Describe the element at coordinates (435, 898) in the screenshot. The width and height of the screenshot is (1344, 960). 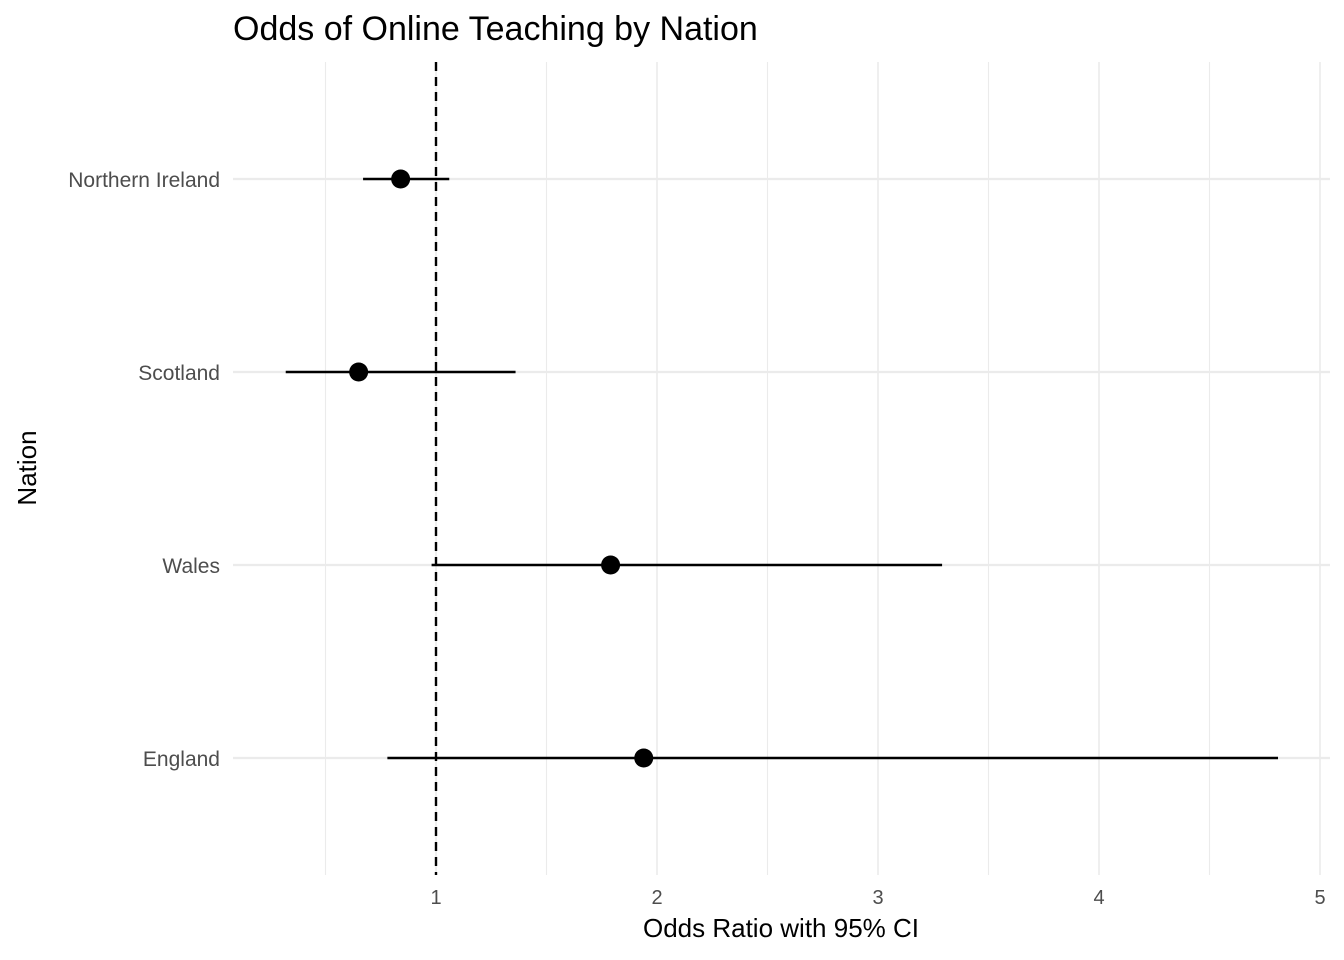
I see `x-tick-label: 1` at that location.